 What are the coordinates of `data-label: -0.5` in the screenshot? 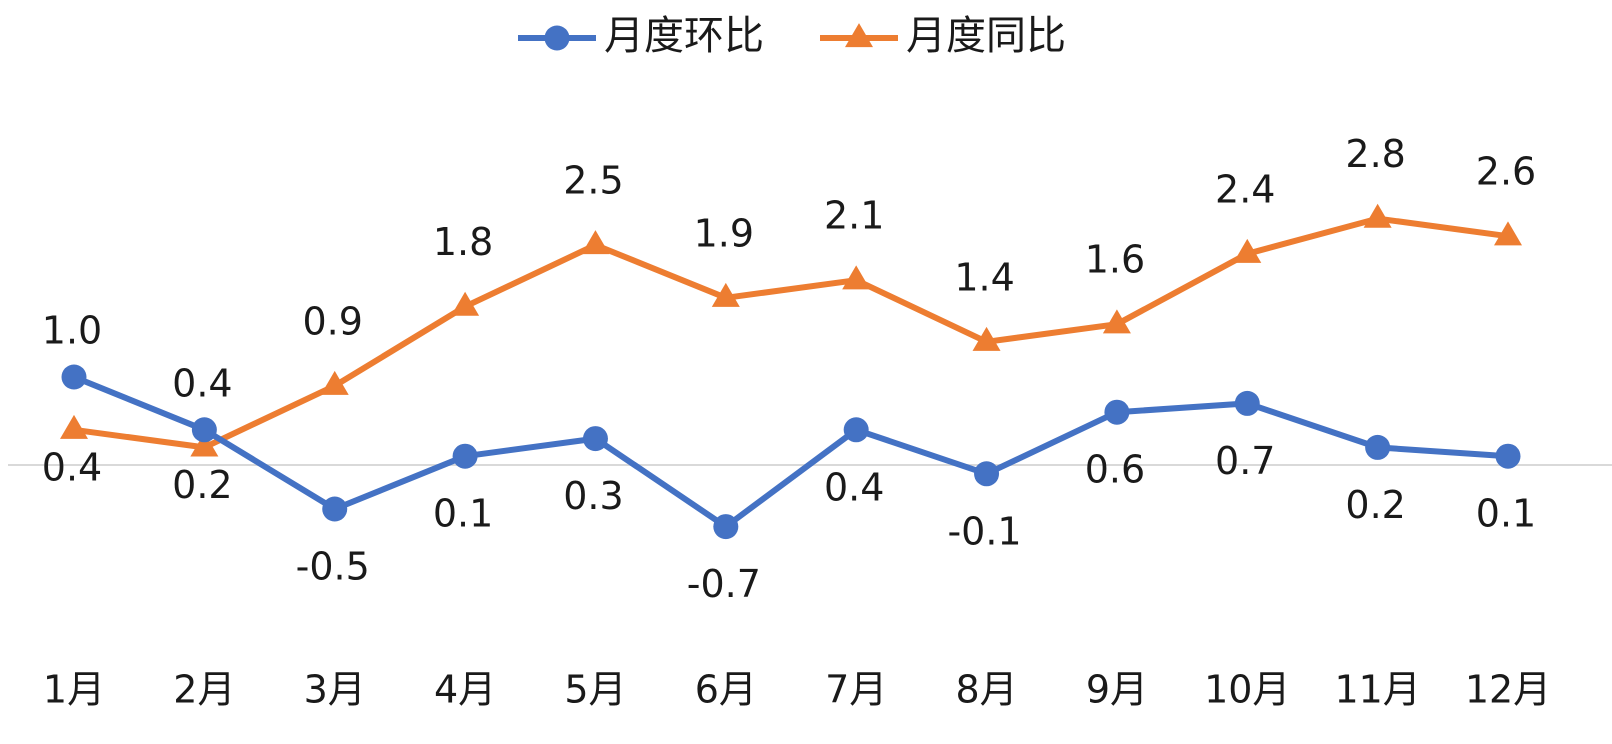 It's located at (333, 567).